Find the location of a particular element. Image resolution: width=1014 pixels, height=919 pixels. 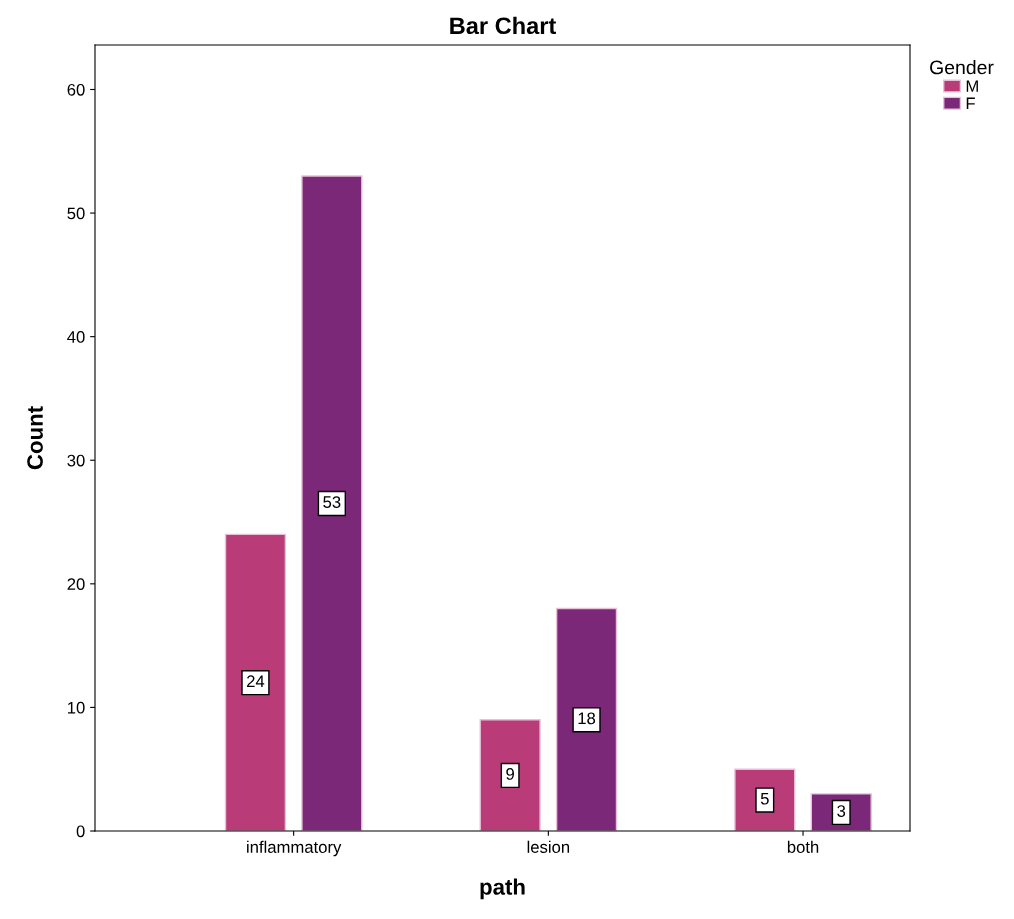

x-tick-label: both is located at coordinates (803, 846).